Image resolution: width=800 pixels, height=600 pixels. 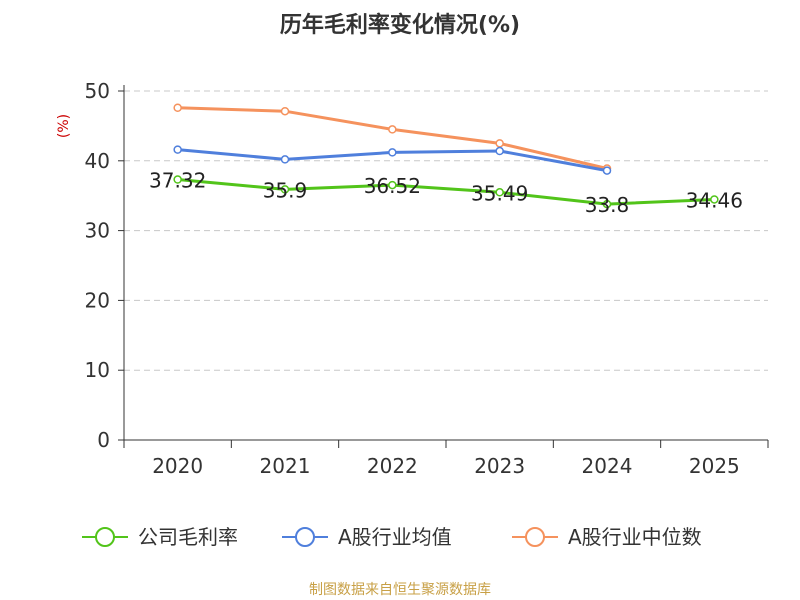 I want to click on y-tick-label: 40, so click(x=97, y=161).